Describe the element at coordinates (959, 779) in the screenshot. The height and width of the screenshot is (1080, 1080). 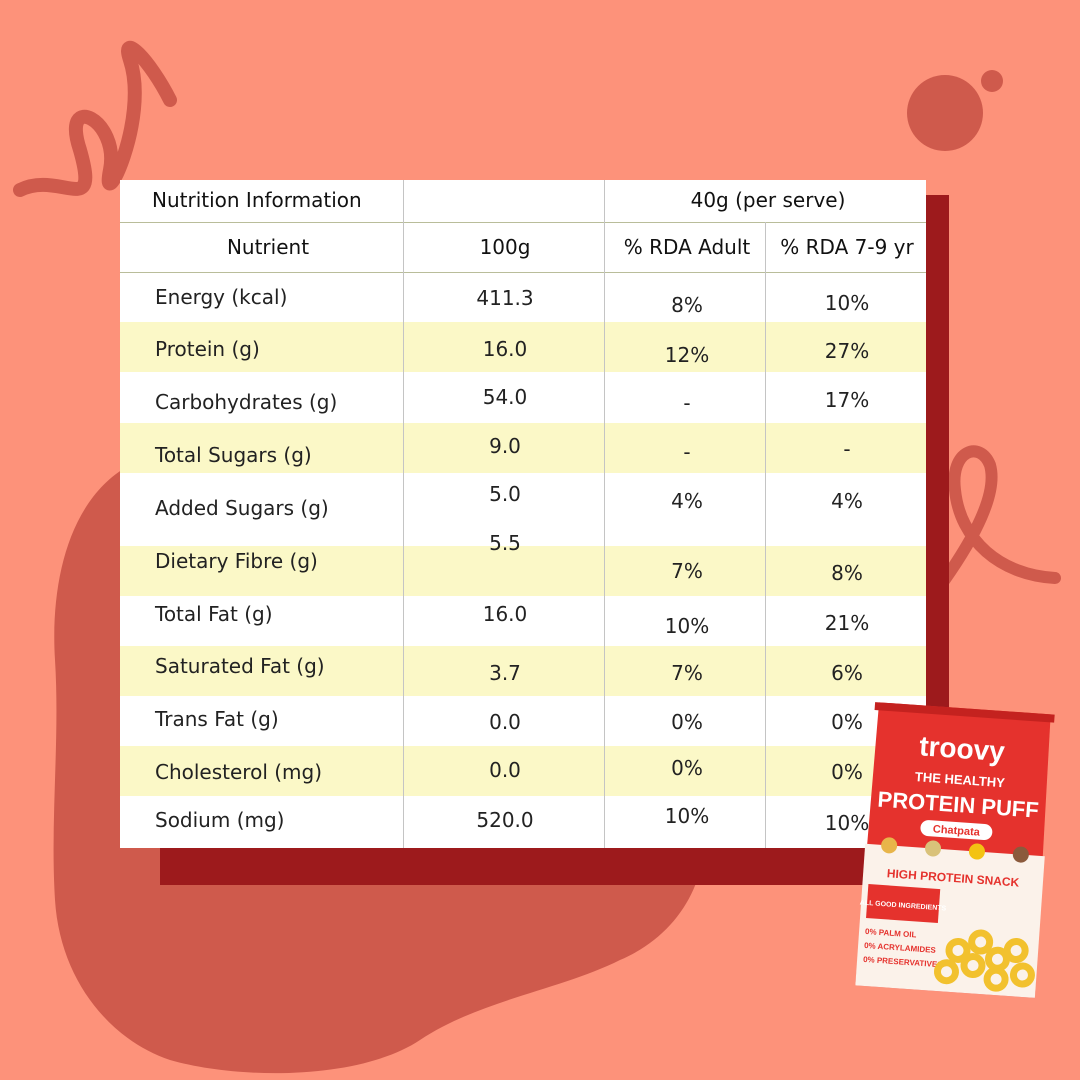
I see `pack-tagline: THE HEALTHY` at that location.